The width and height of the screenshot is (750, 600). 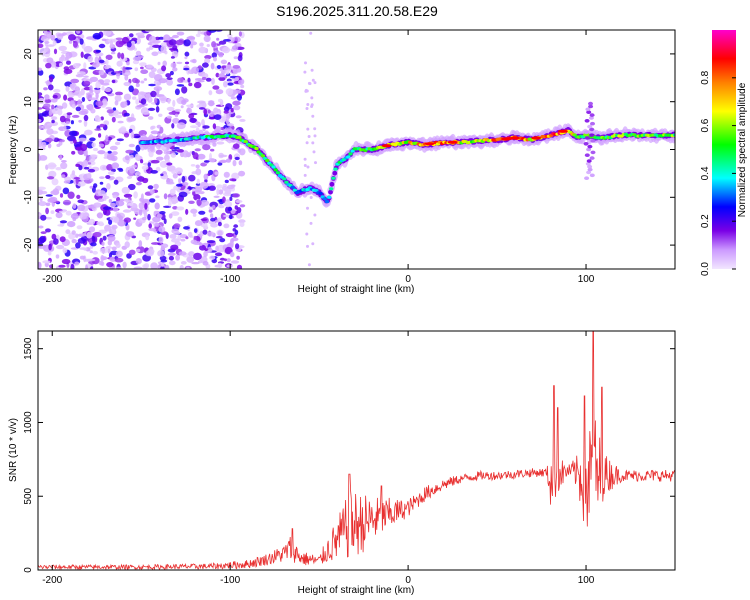 What do you see at coordinates (28, 197) in the screenshot?
I see `y-tick-label: -10` at bounding box center [28, 197].